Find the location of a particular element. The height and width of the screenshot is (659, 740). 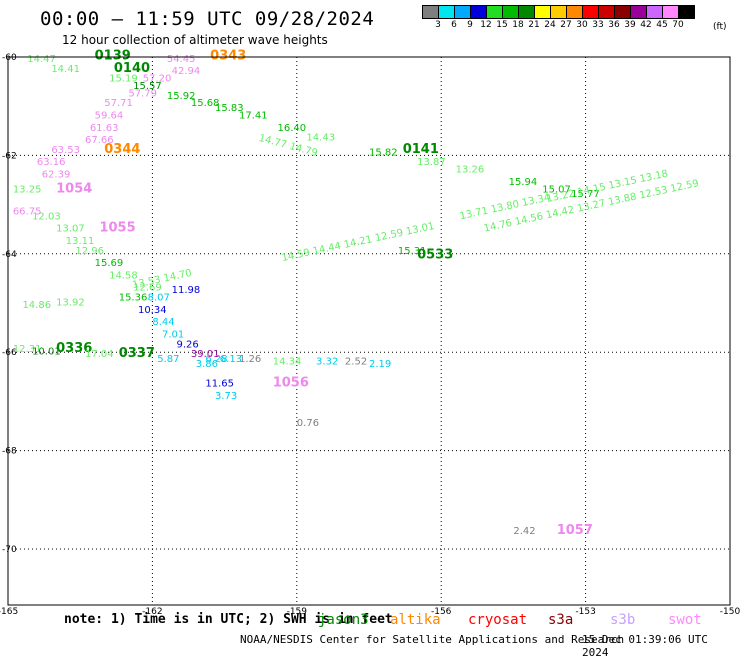

wave-height-label: 63.16 is located at coordinates (51, 162).